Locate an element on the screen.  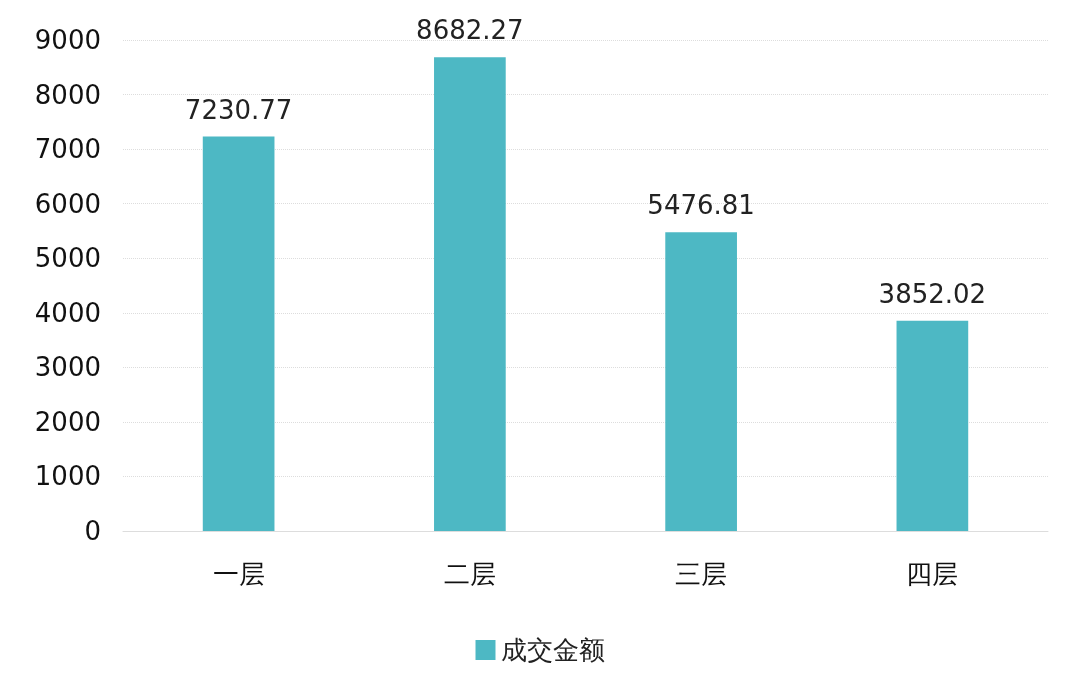
y-tick-label: 2000 is located at coordinates (67, 421).